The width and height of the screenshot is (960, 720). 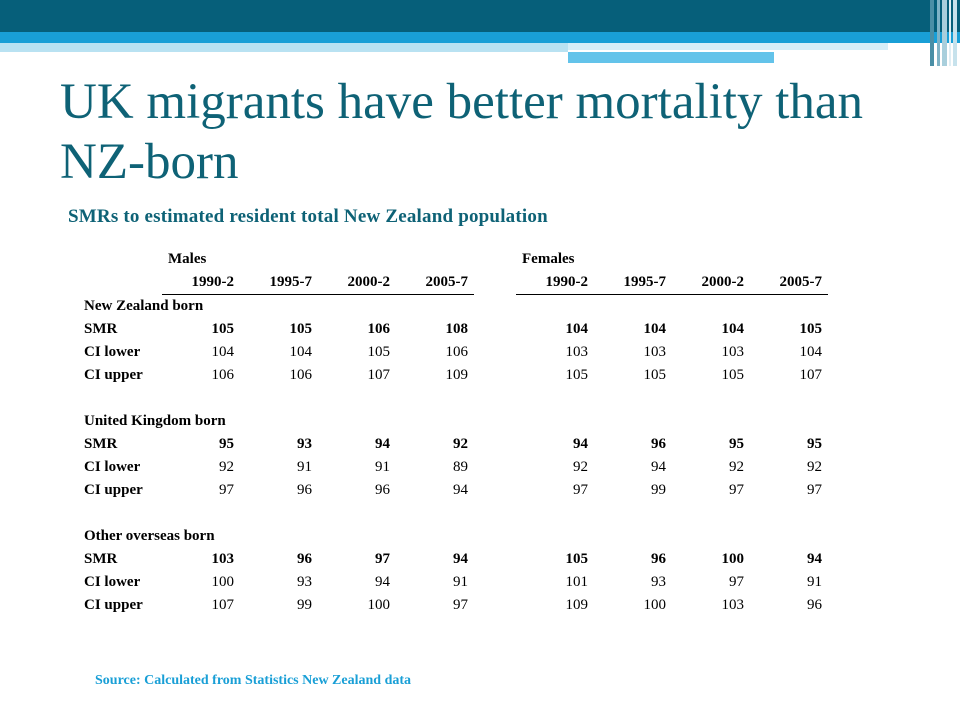 What do you see at coordinates (711, 283) in the screenshot?
I see `period-header-females: 2000-2` at bounding box center [711, 283].